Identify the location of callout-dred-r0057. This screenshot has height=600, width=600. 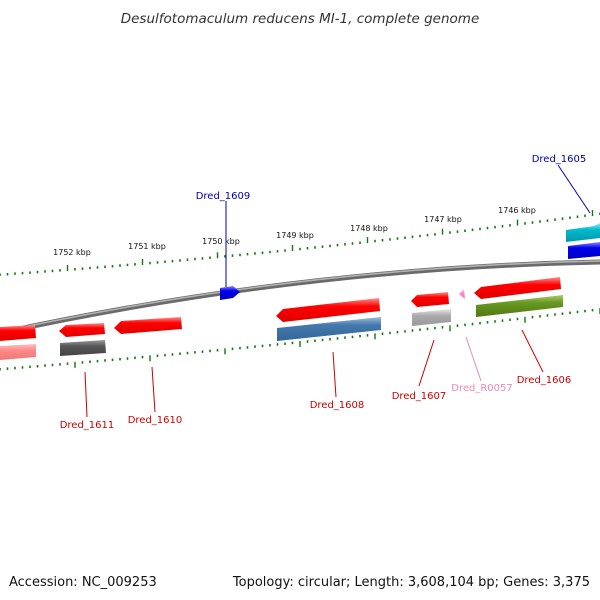
(473, 359).